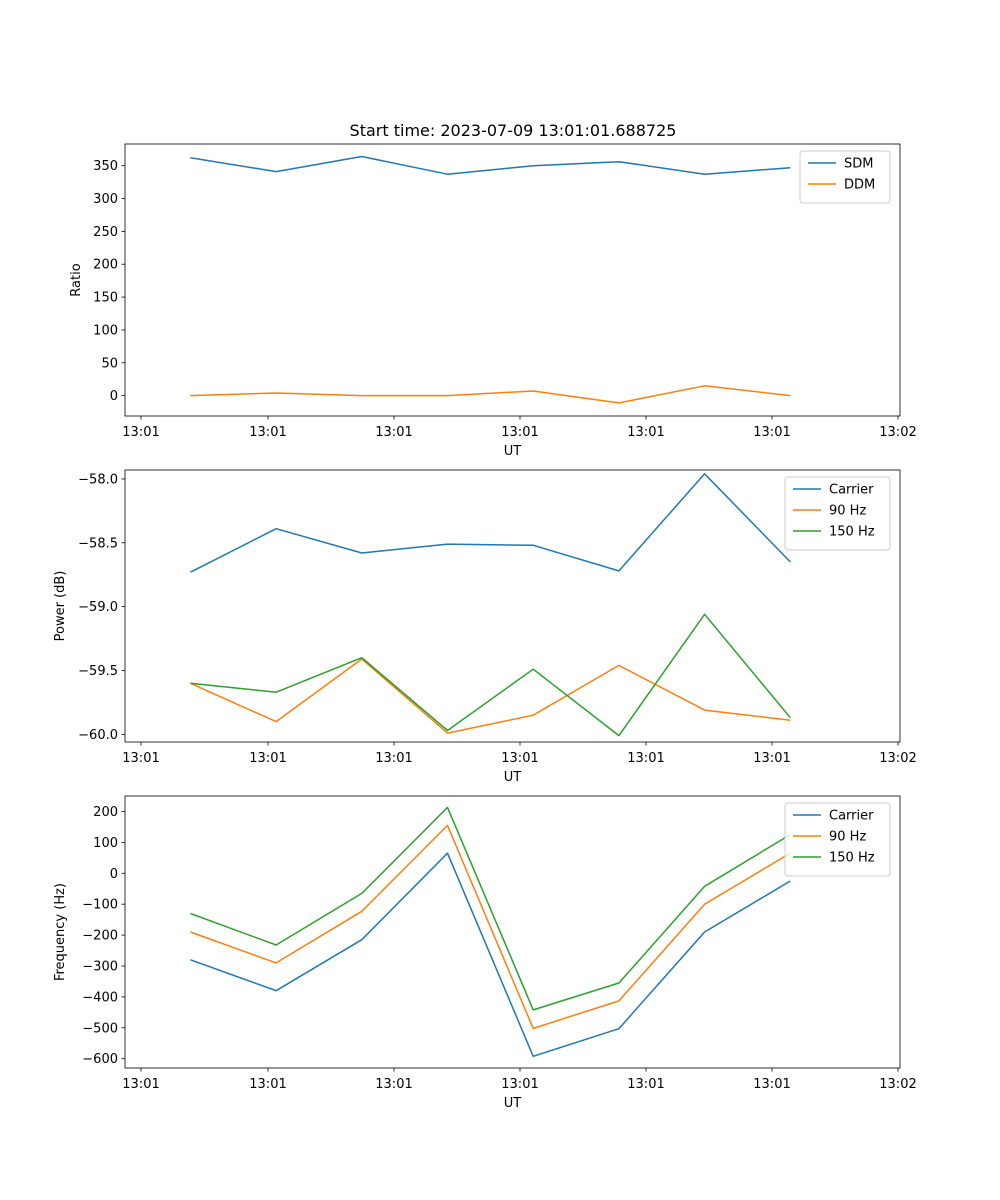 The image size is (1000, 1200). Describe the element at coordinates (513, 130) in the screenshot. I see `chart-title: Start time: 2023-07-09 13:01:01.688725` at that location.